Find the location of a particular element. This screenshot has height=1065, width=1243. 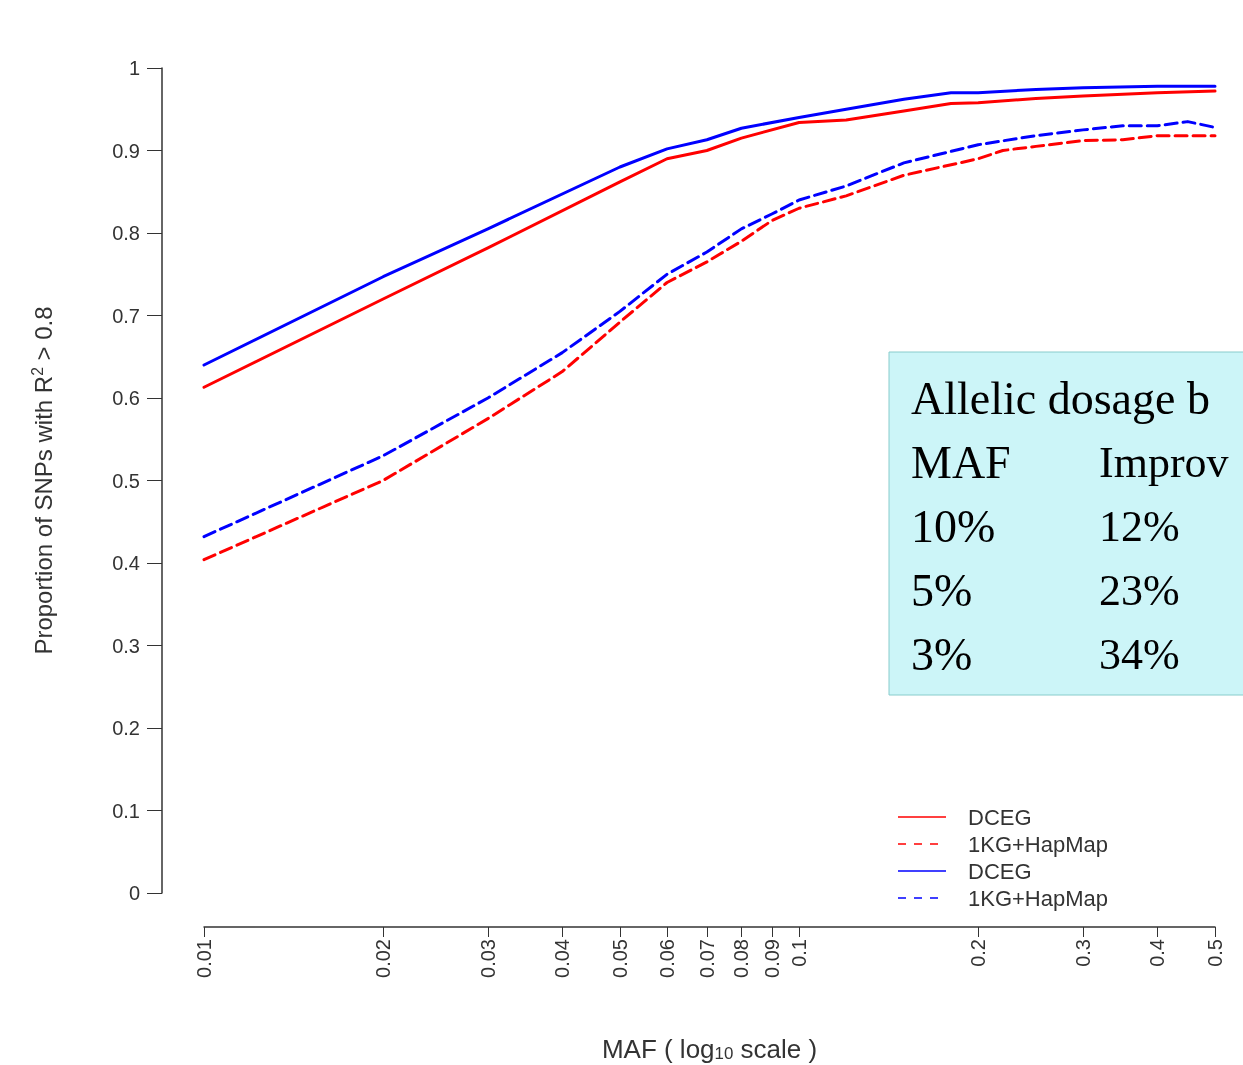

x-tick-label: 0.09 is located at coordinates (771, 958).